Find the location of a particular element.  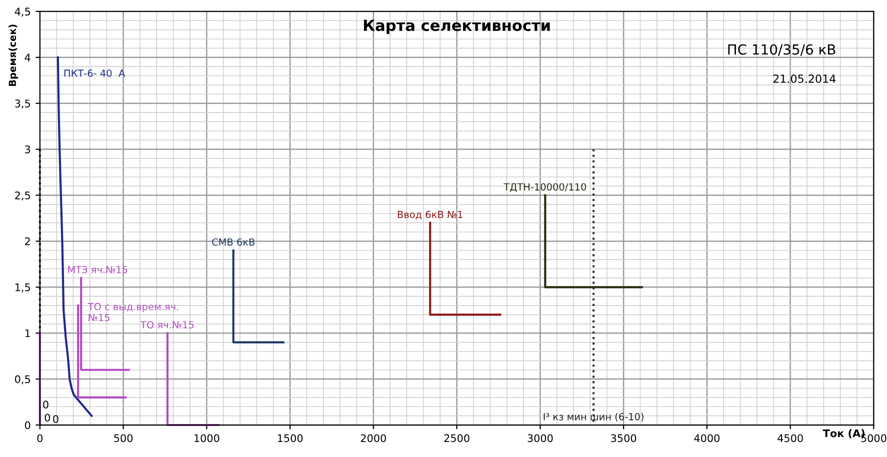

y-tick-label: 0 is located at coordinates (27, 425).